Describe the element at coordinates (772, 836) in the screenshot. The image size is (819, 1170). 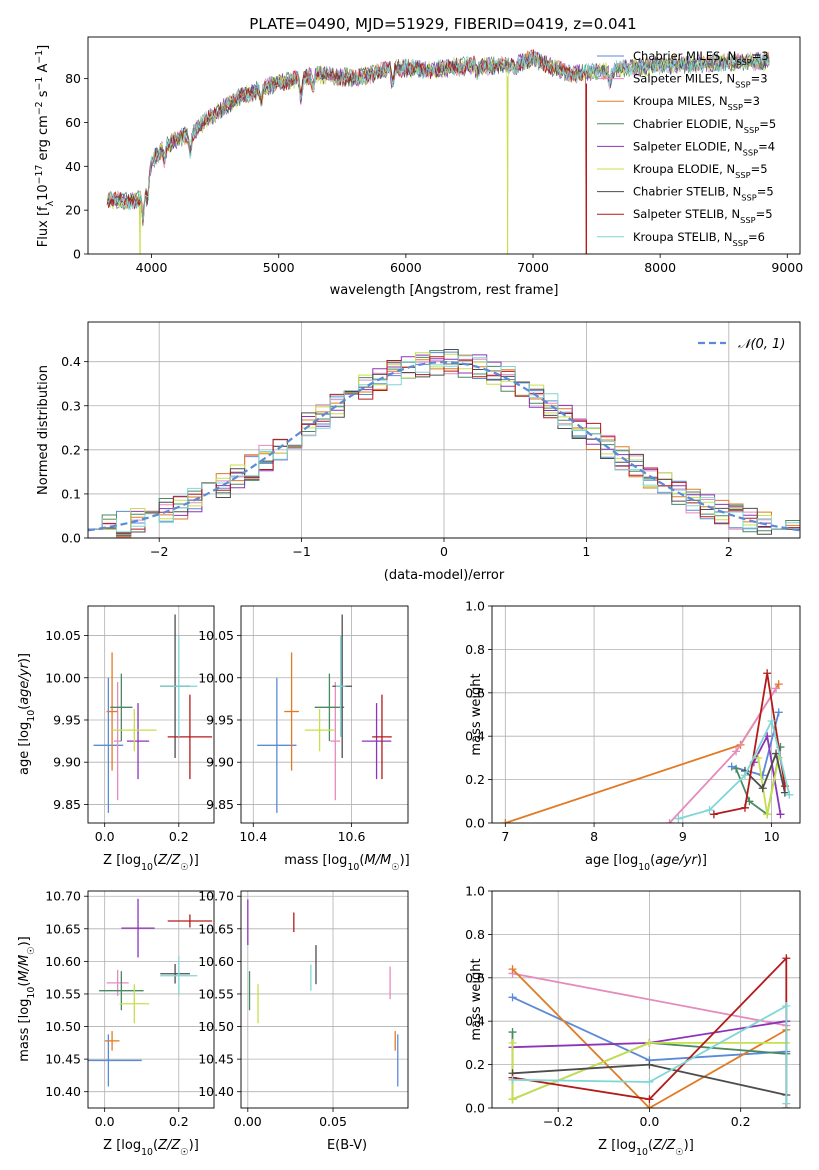
I see `x-tick-label: 10` at that location.